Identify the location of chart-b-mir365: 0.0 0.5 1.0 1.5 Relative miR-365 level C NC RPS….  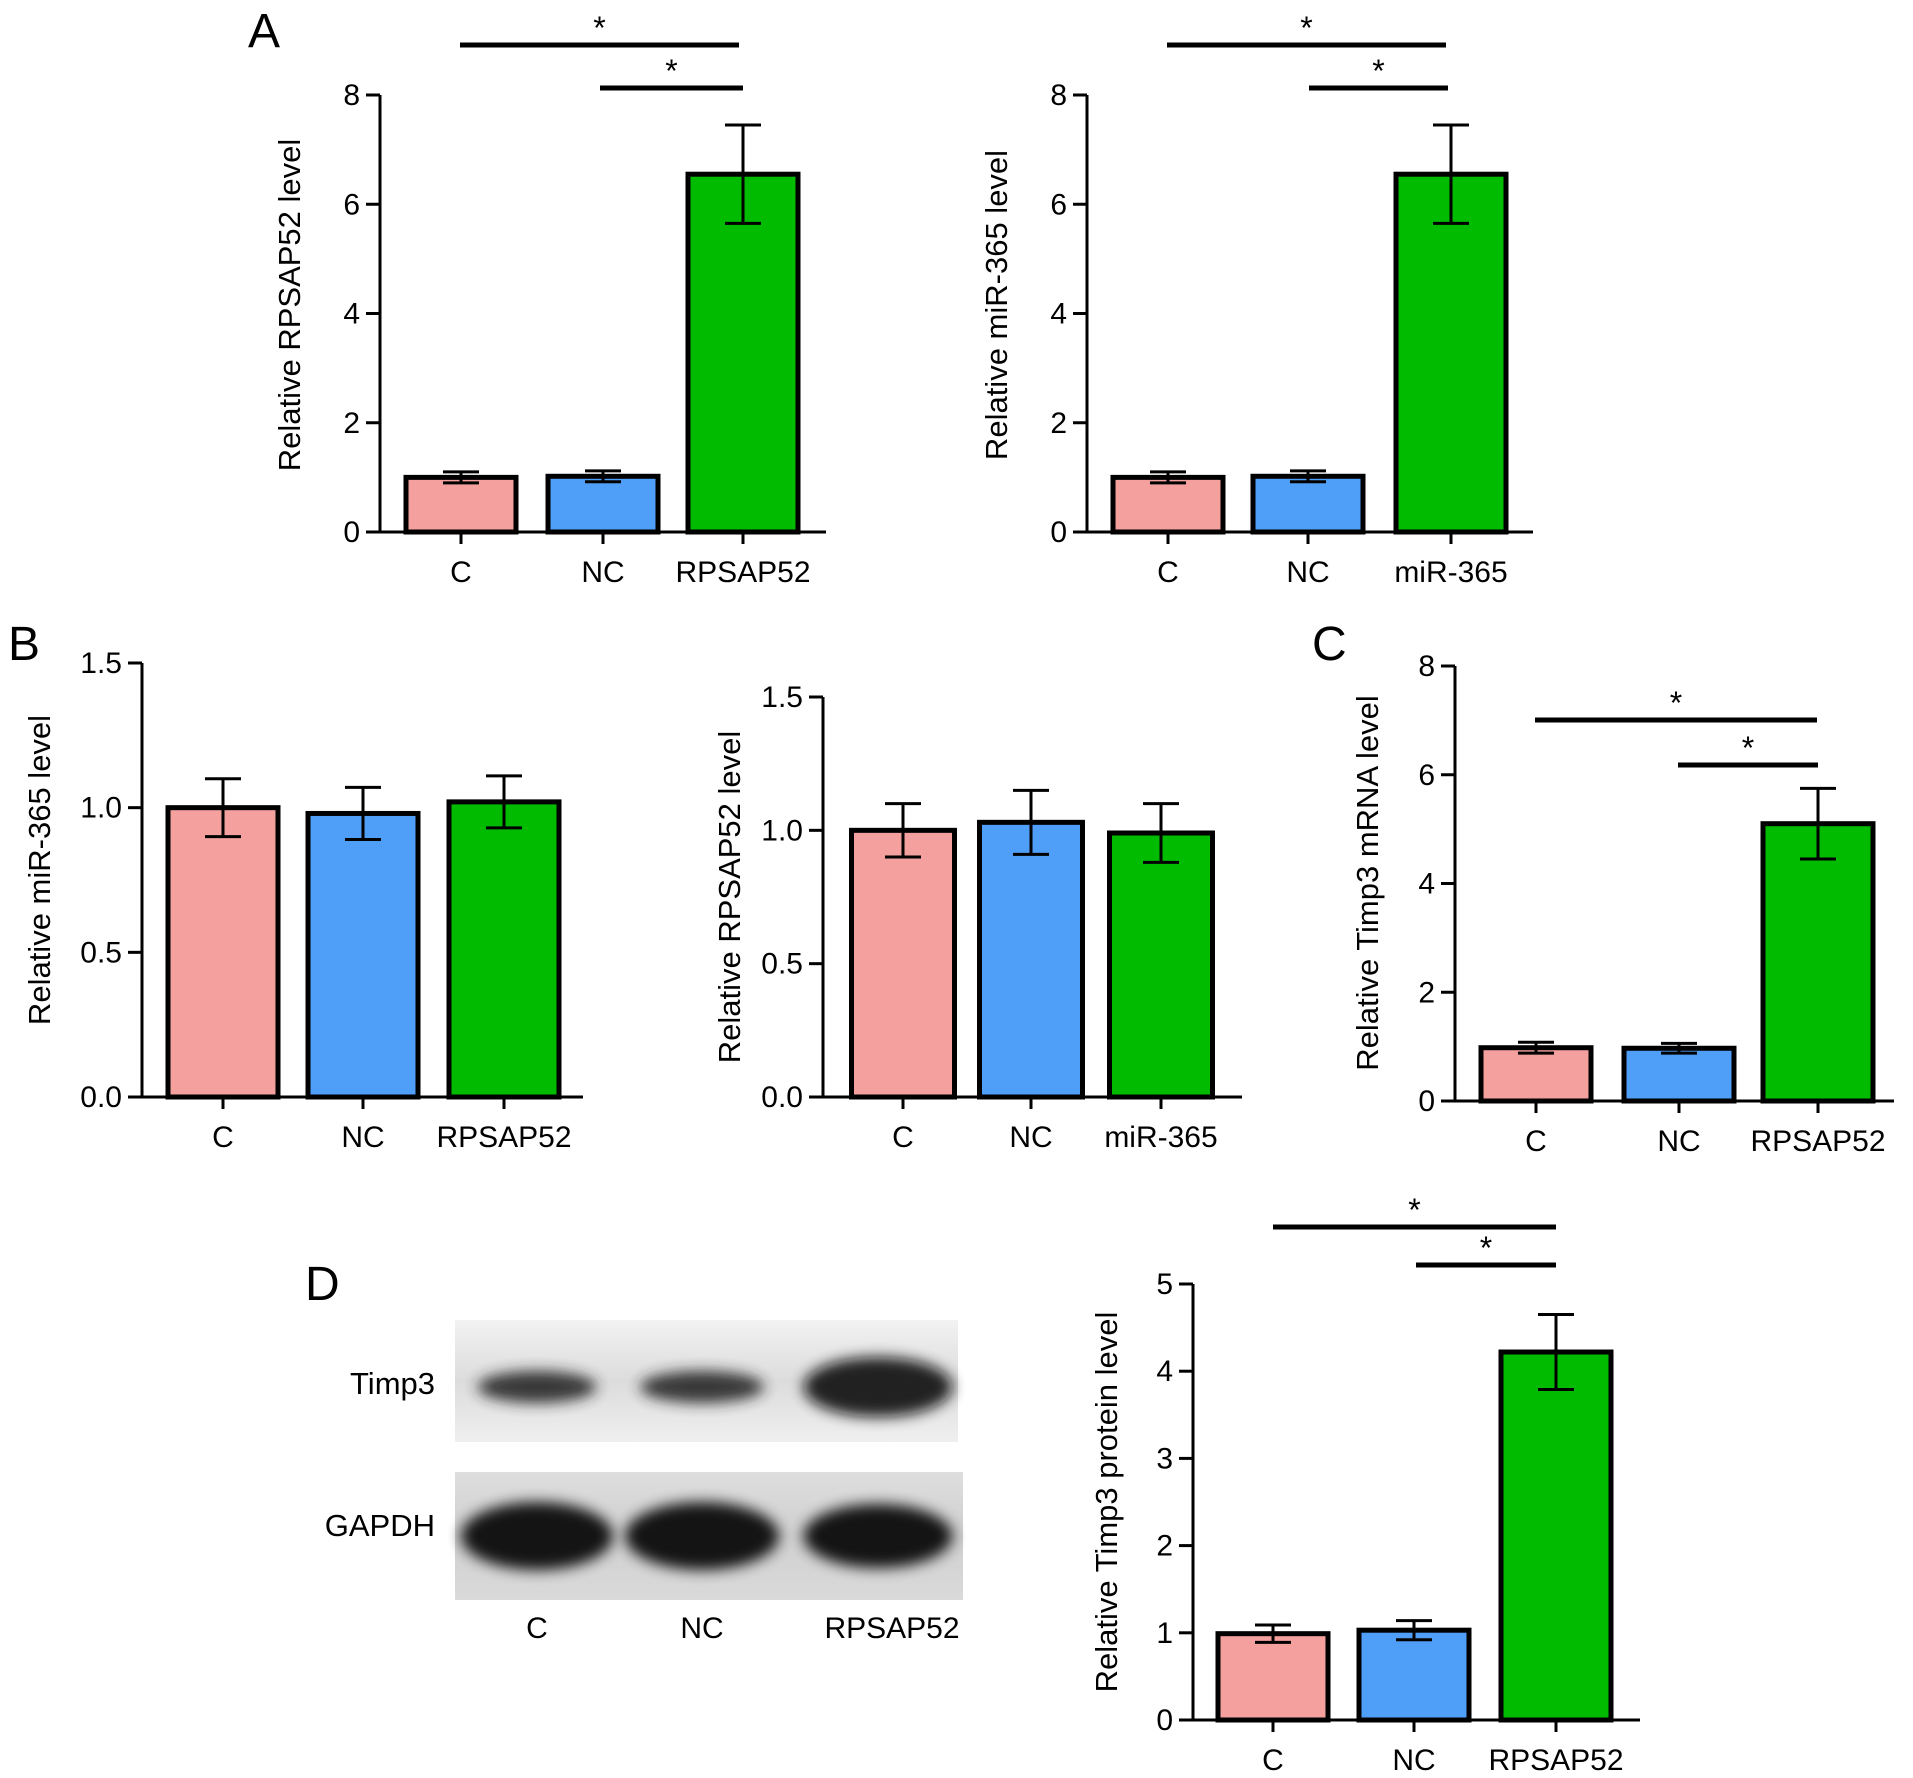
(302, 900).